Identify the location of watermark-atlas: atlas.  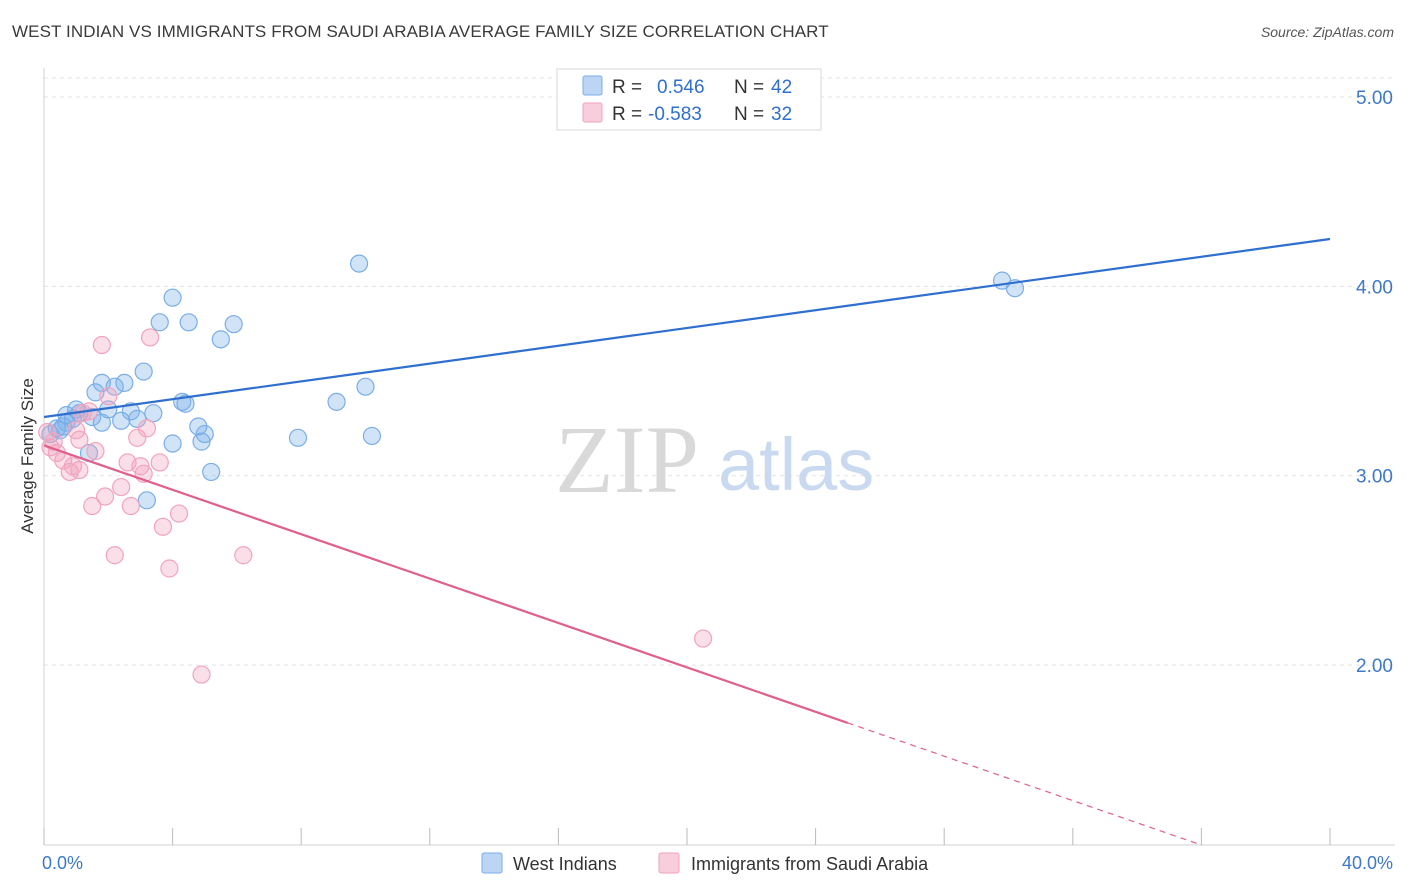
(796, 464).